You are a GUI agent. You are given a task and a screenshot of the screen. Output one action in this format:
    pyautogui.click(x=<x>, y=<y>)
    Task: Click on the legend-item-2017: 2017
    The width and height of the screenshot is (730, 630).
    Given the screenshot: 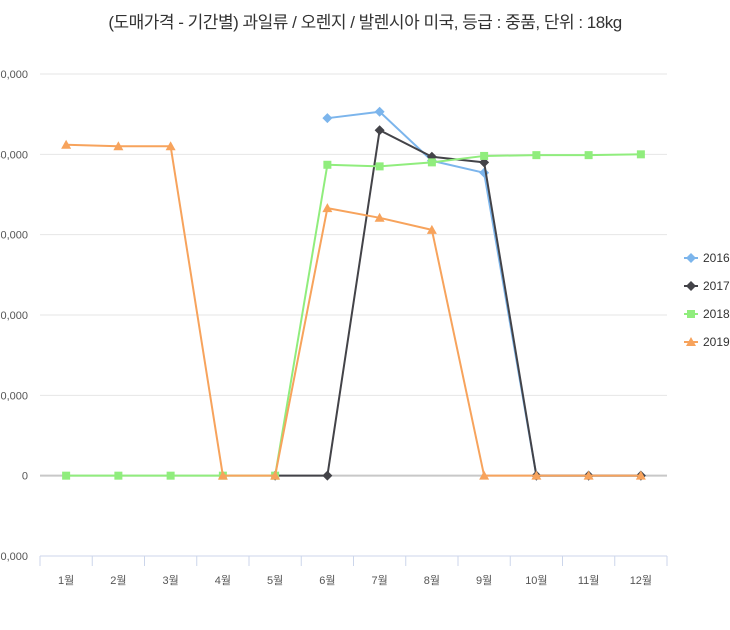 What is the action you would take?
    pyautogui.click(x=707, y=286)
    